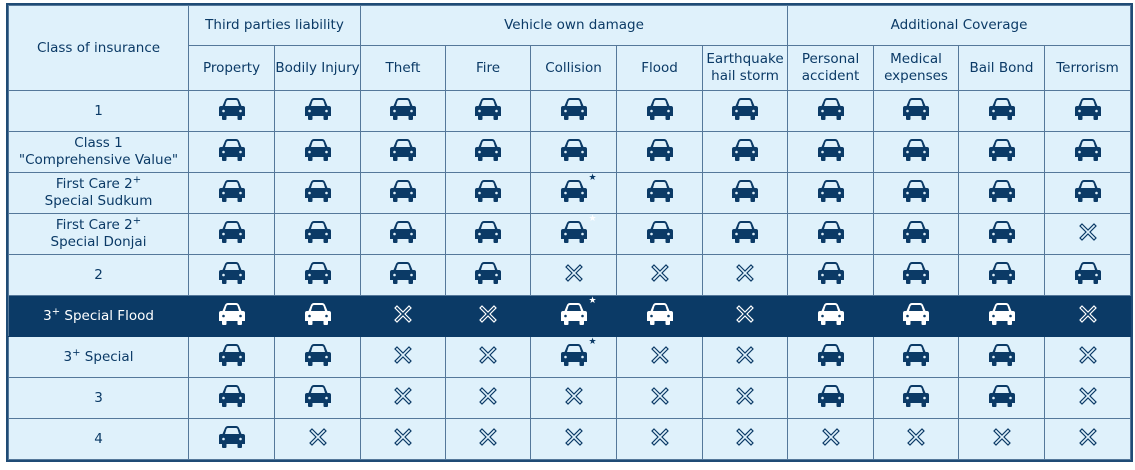 The image size is (1135, 470). I want to click on table-row: 3+ Special Flood ★, so click(570, 316).